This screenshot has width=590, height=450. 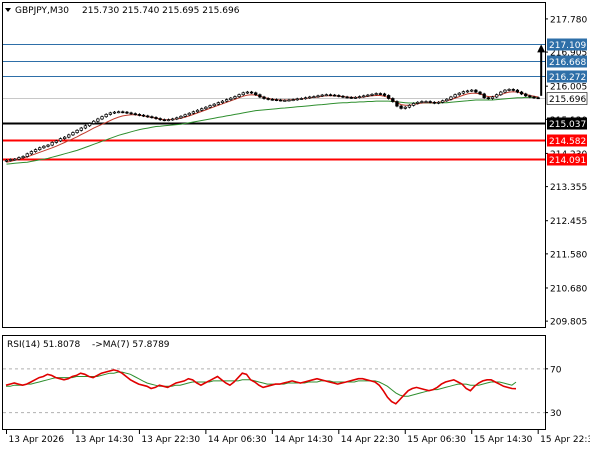 What do you see at coordinates (8, 10) in the screenshot?
I see `collapse-triangle-icon` at bounding box center [8, 10].